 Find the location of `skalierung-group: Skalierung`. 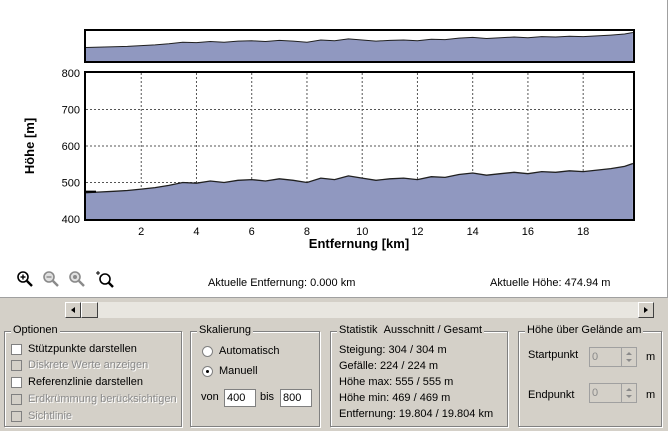

skalierung-group: Skalierung is located at coordinates (255, 375).